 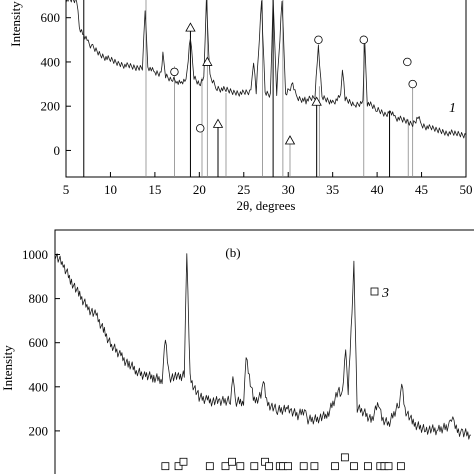 I want to click on panel-b-y-tick-label: 600, so click(x=39, y=342).